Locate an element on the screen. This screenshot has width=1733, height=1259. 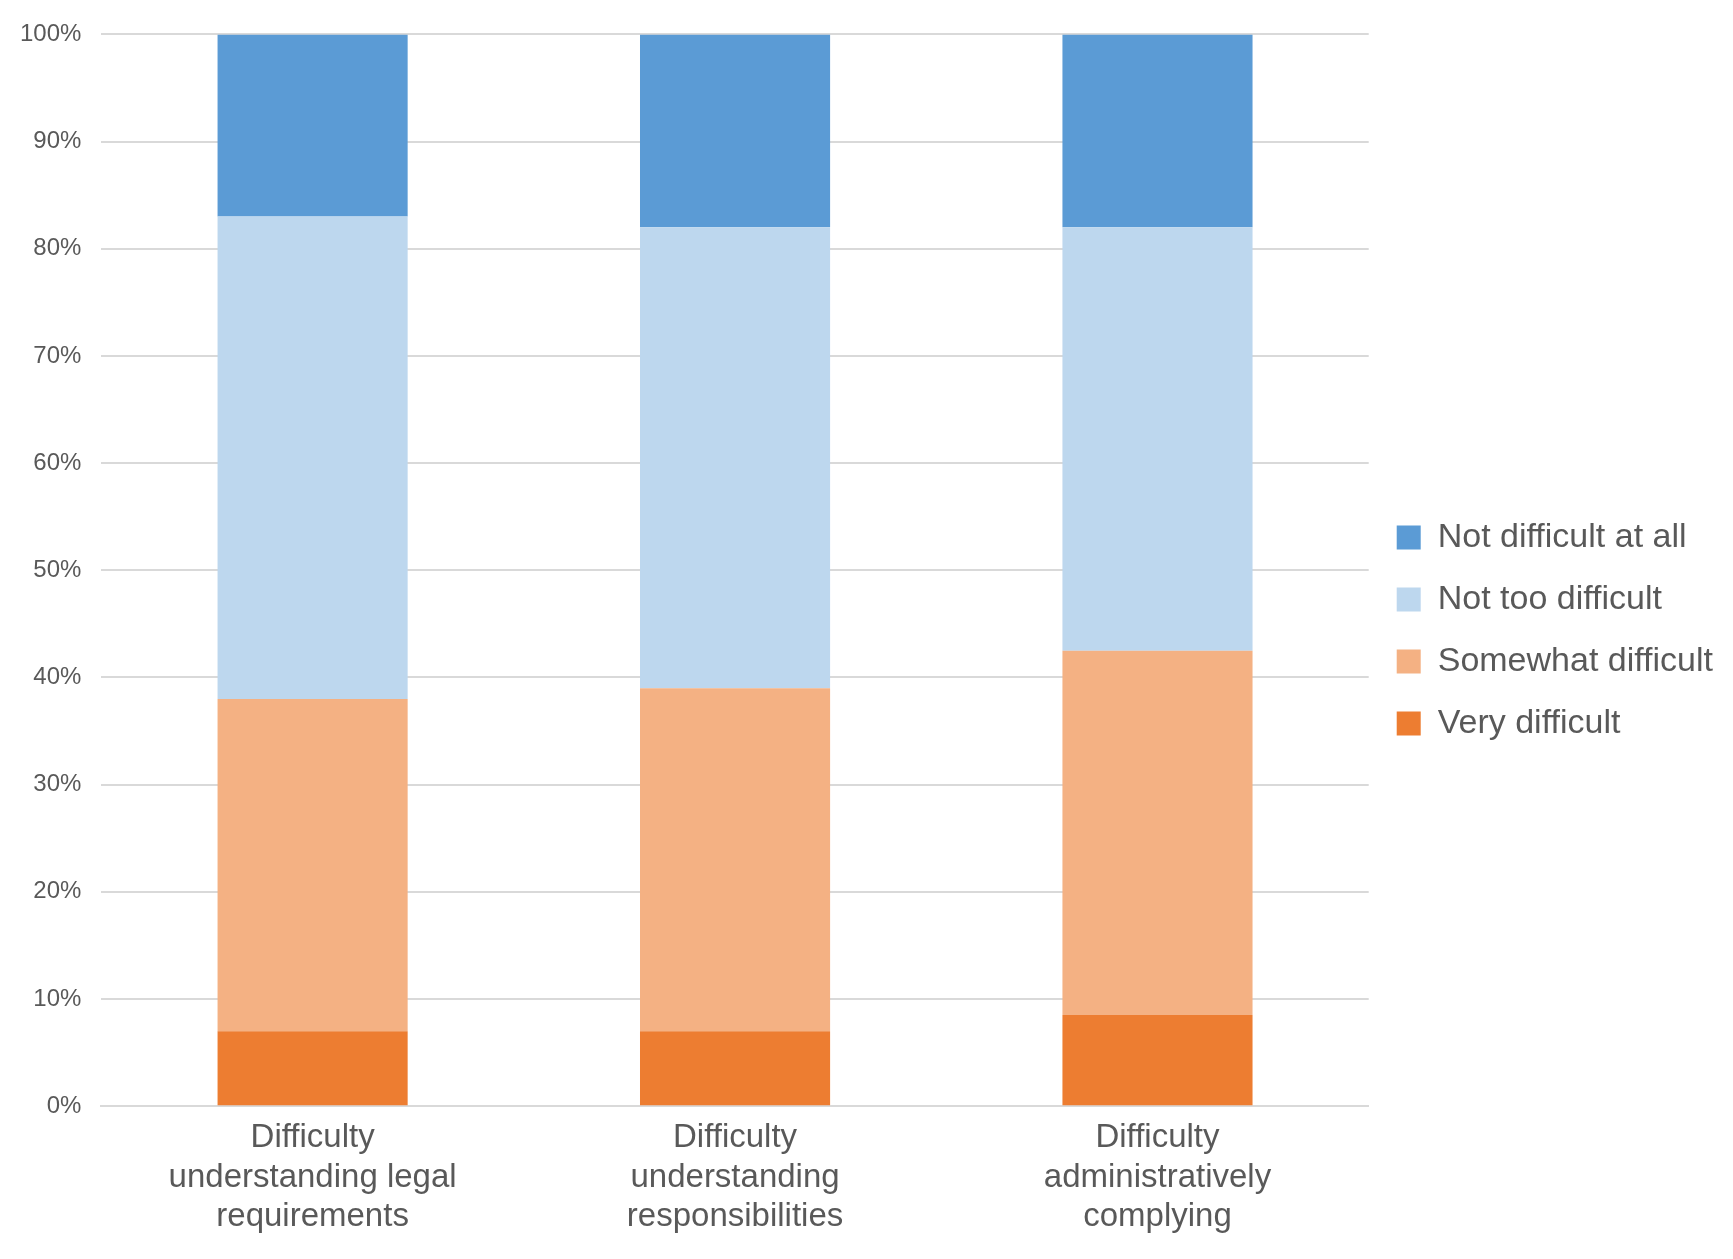
y-tick-label: 70% is located at coordinates (57, 354).